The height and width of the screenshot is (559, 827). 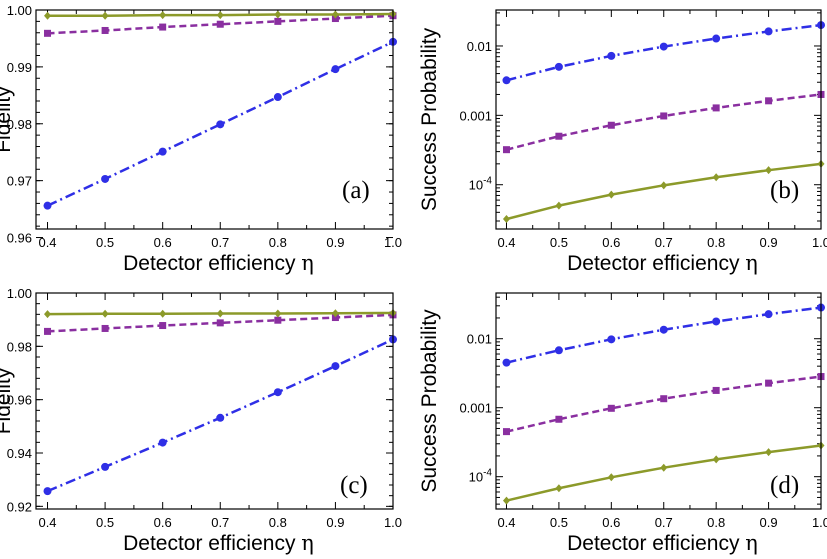 What do you see at coordinates (479, 339) in the screenshot?
I see `y-tick-label: 0.01` at bounding box center [479, 339].